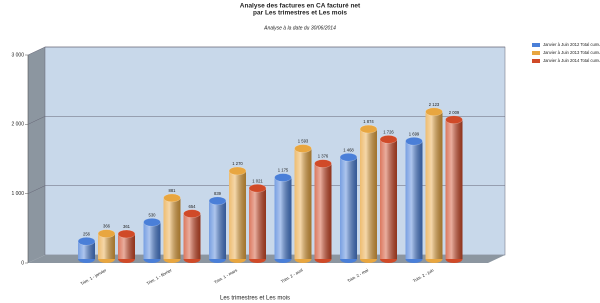  What do you see at coordinates (423, 275) in the screenshot?
I see `x-tick-label: Trim. 2 - juin` at bounding box center [423, 275].